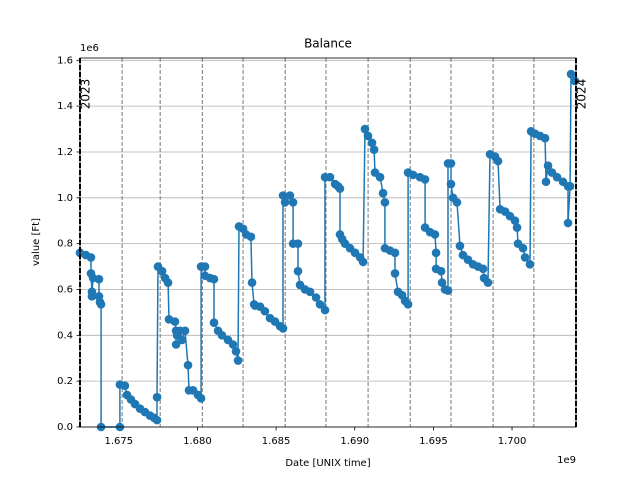  What do you see at coordinates (65, 152) in the screenshot?
I see `y-tick-label: 1.2` at bounding box center [65, 152].